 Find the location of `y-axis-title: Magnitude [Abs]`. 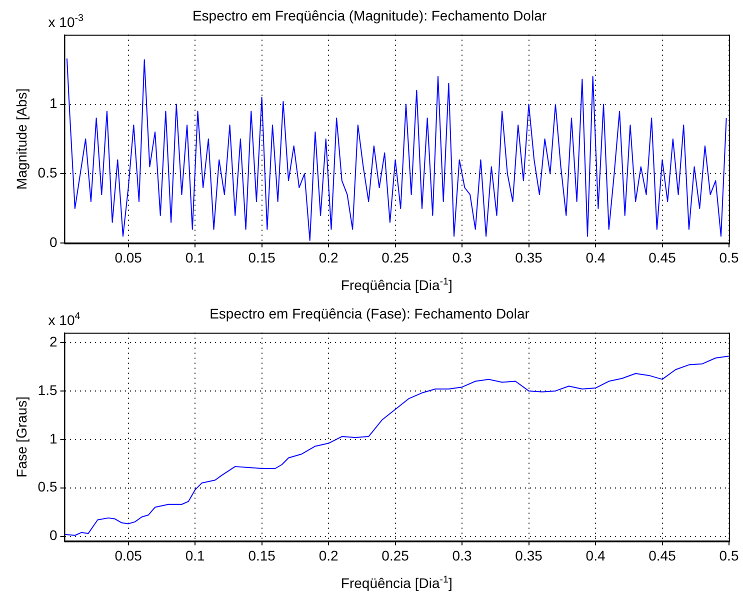

y-axis-title: Magnitude [Abs] is located at coordinates (21, 139).